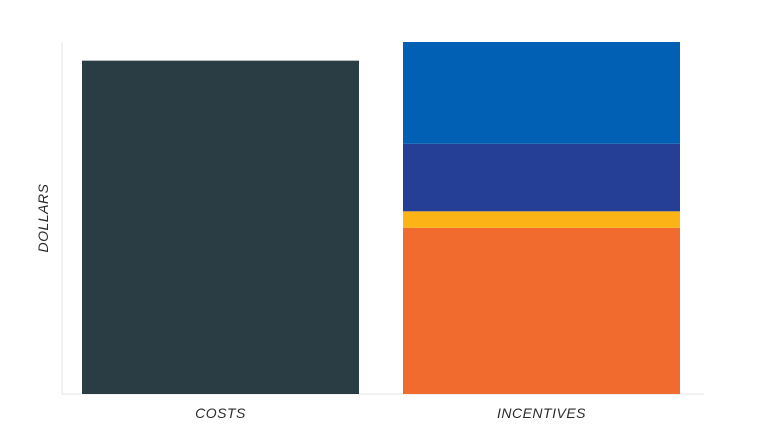  I want to click on x-tick-label-incentives: INCENTIVES, so click(541, 413).